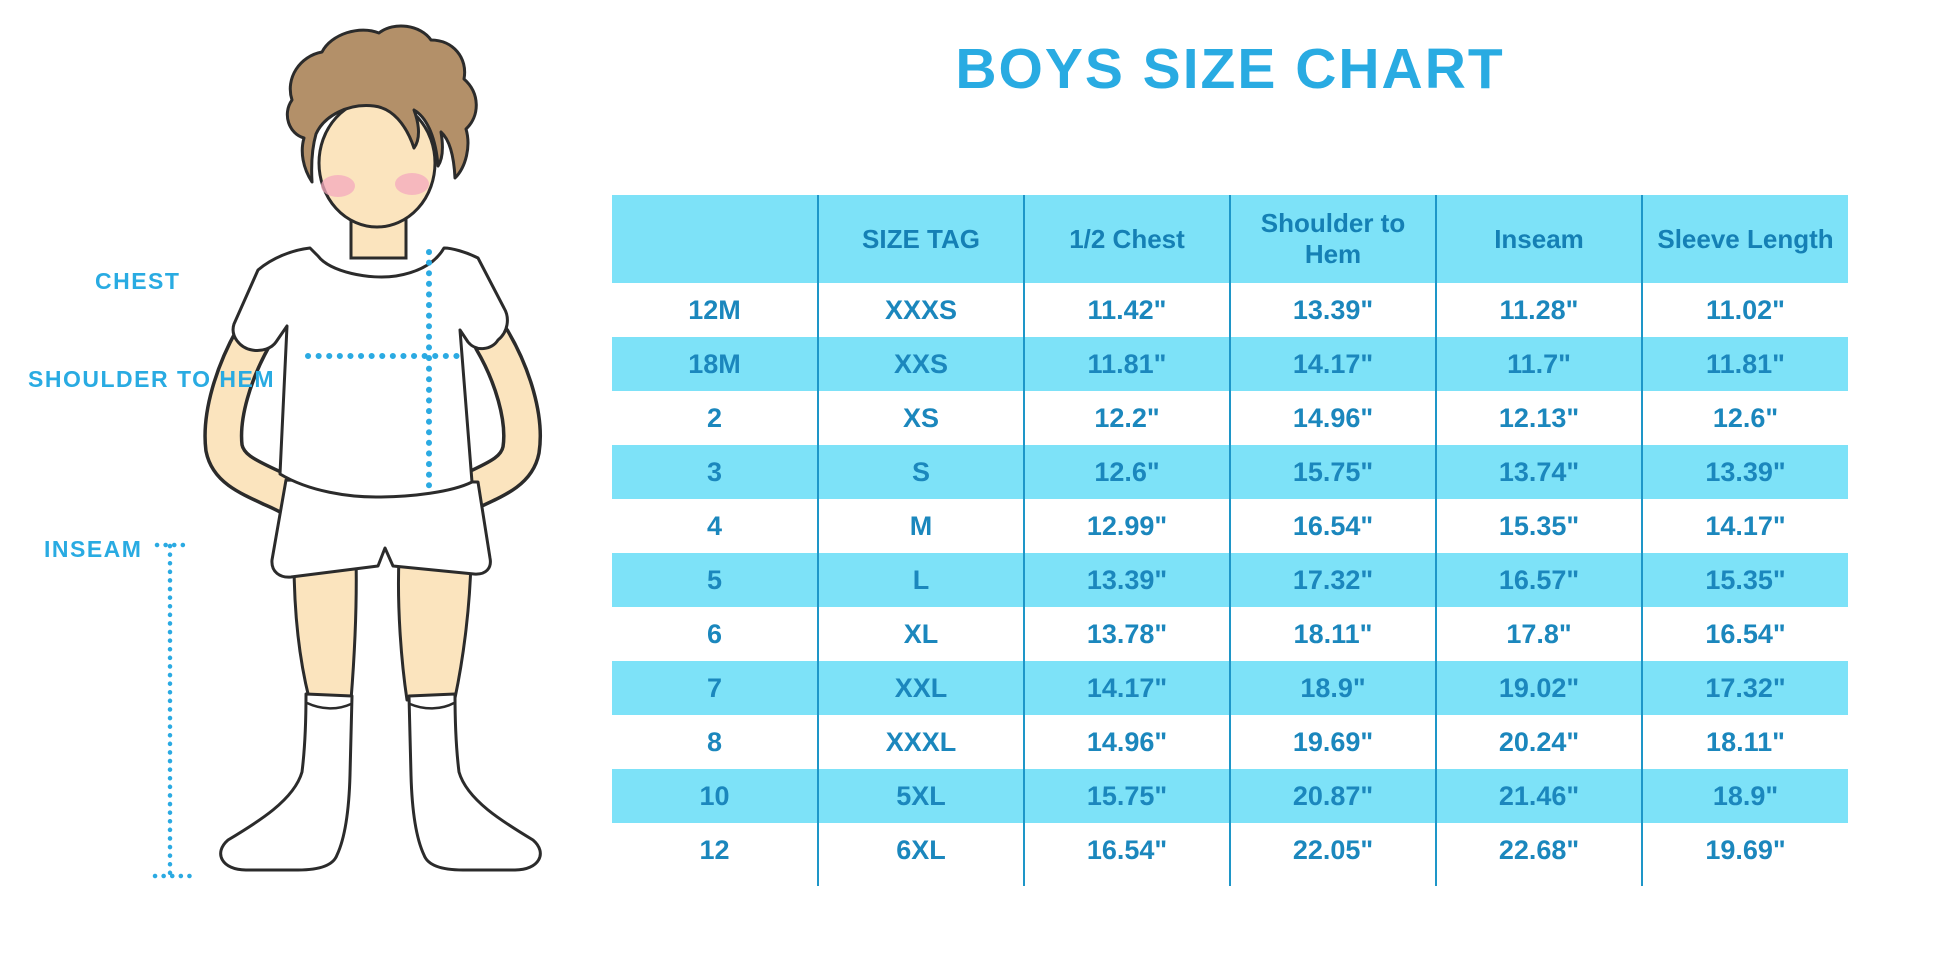 The height and width of the screenshot is (973, 1946). What do you see at coordinates (1127, 634) in the screenshot?
I see `measurement-cell: 13.78"` at bounding box center [1127, 634].